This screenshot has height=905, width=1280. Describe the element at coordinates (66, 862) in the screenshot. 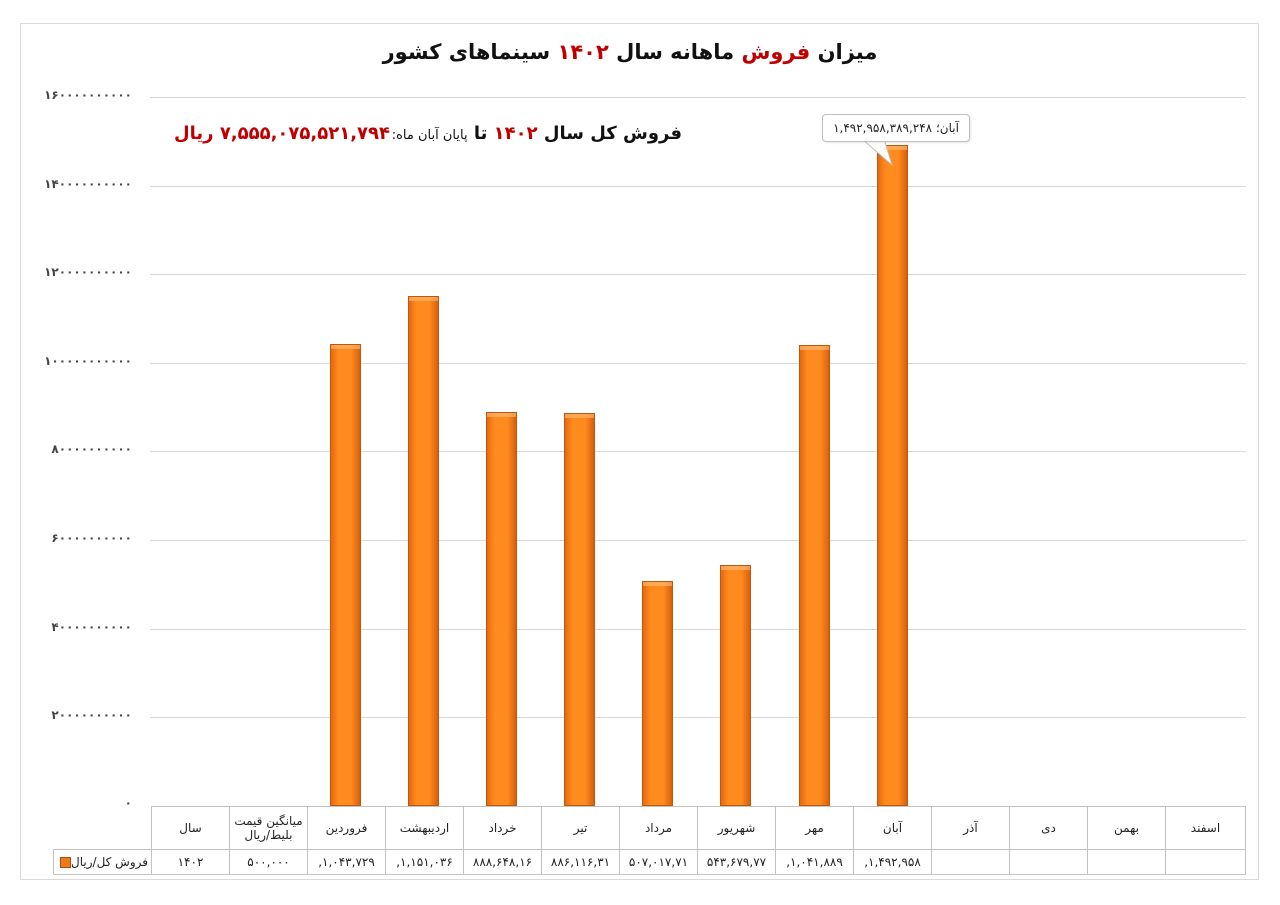

I see `legend-swatch-icon` at that location.